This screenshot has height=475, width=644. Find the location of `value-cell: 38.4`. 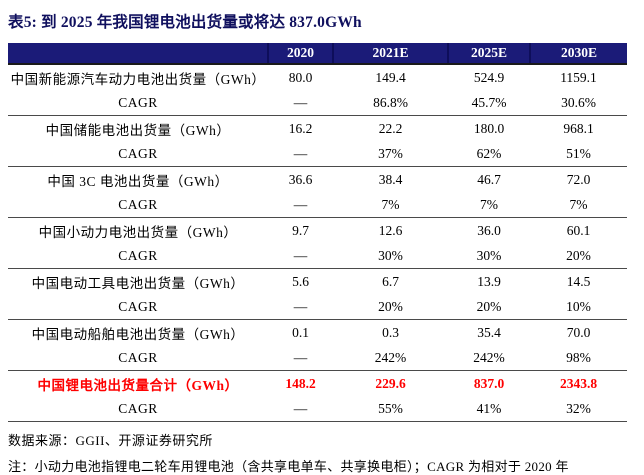

value-cell: 38.4 is located at coordinates (390, 179).